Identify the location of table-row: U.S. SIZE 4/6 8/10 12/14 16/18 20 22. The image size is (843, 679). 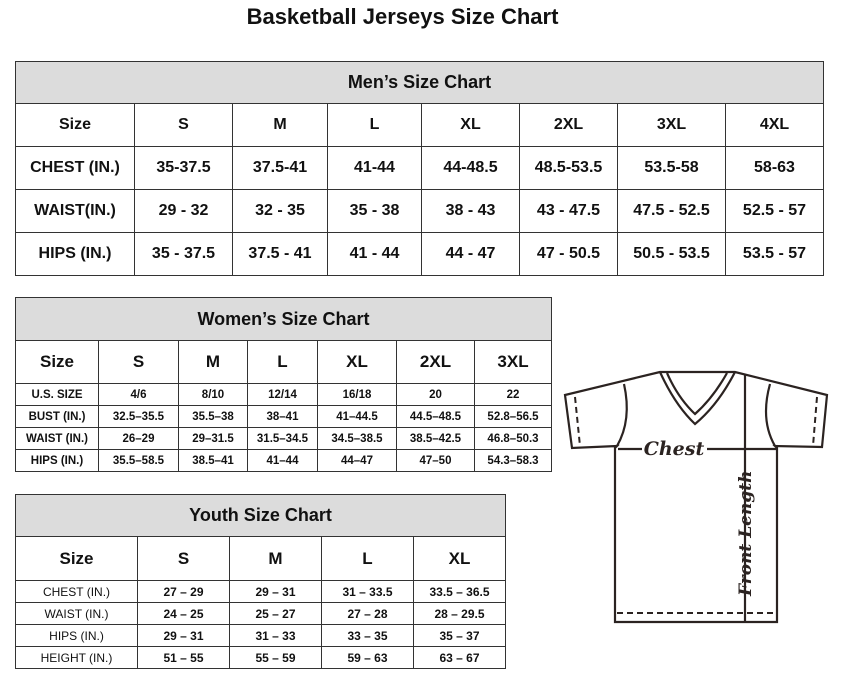
(284, 394).